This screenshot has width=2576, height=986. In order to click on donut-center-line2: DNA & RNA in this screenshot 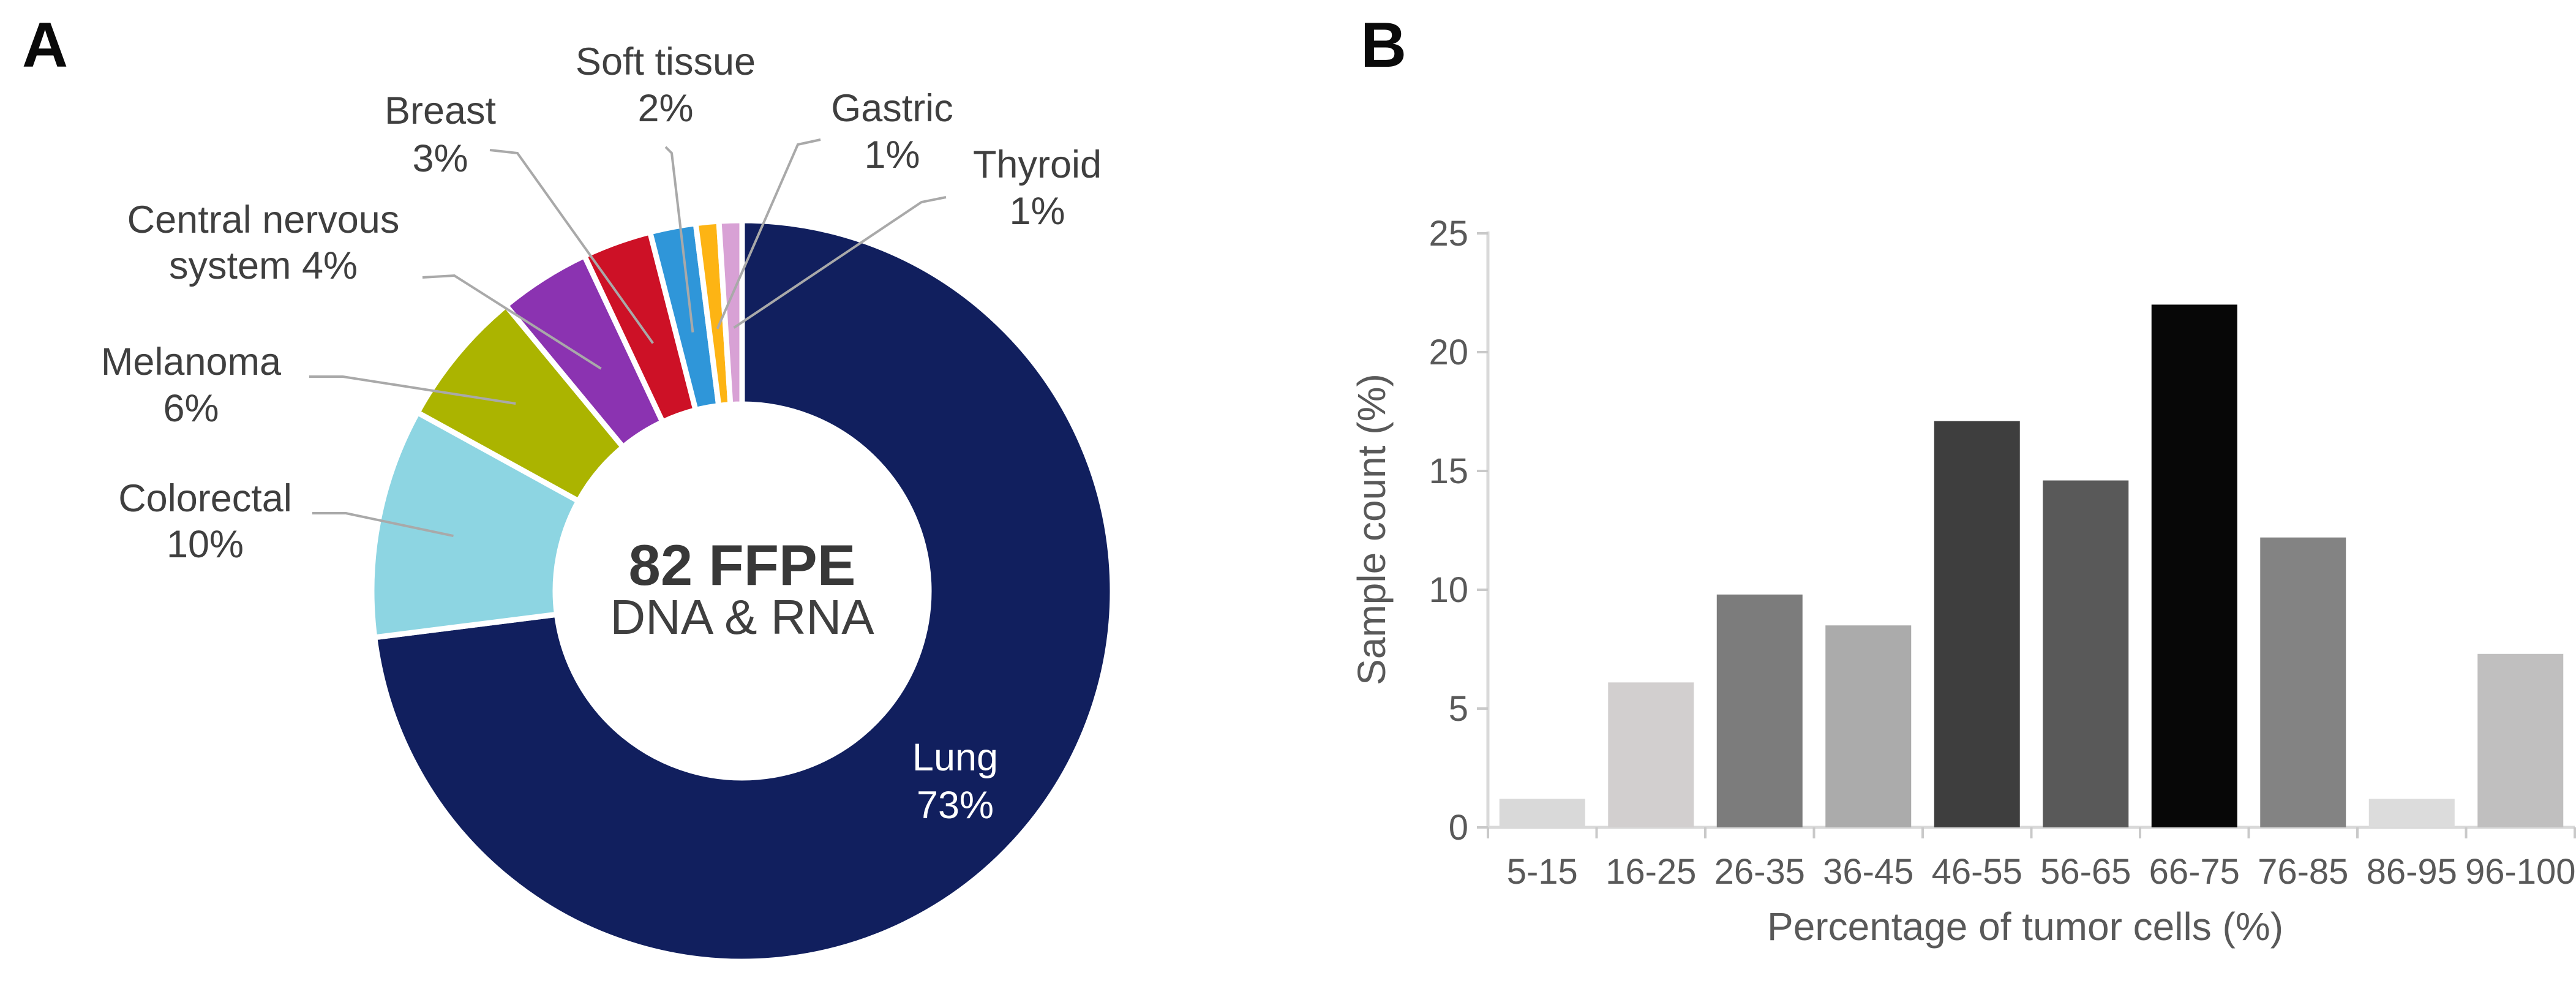, I will do `click(742, 617)`.